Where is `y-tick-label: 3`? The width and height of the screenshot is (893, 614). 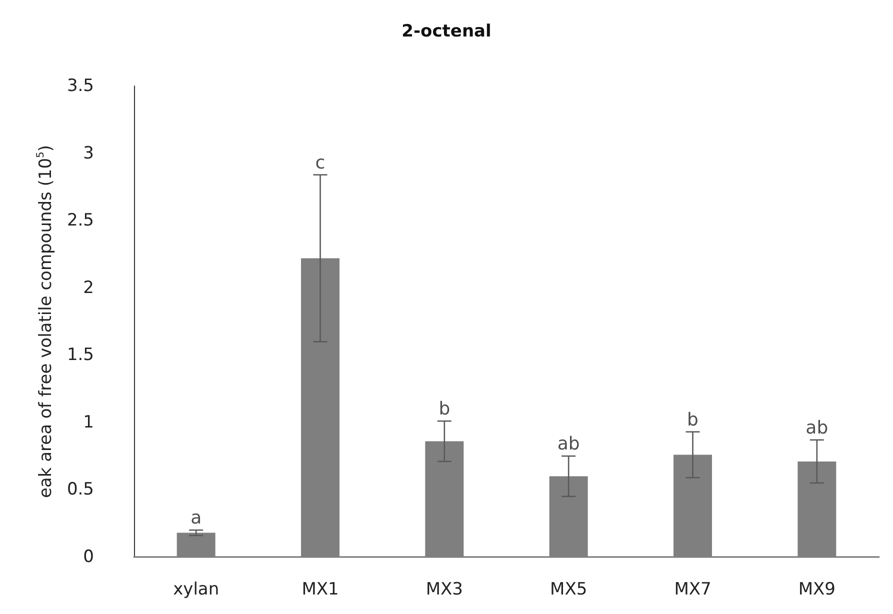 y-tick-label: 3 is located at coordinates (88, 153).